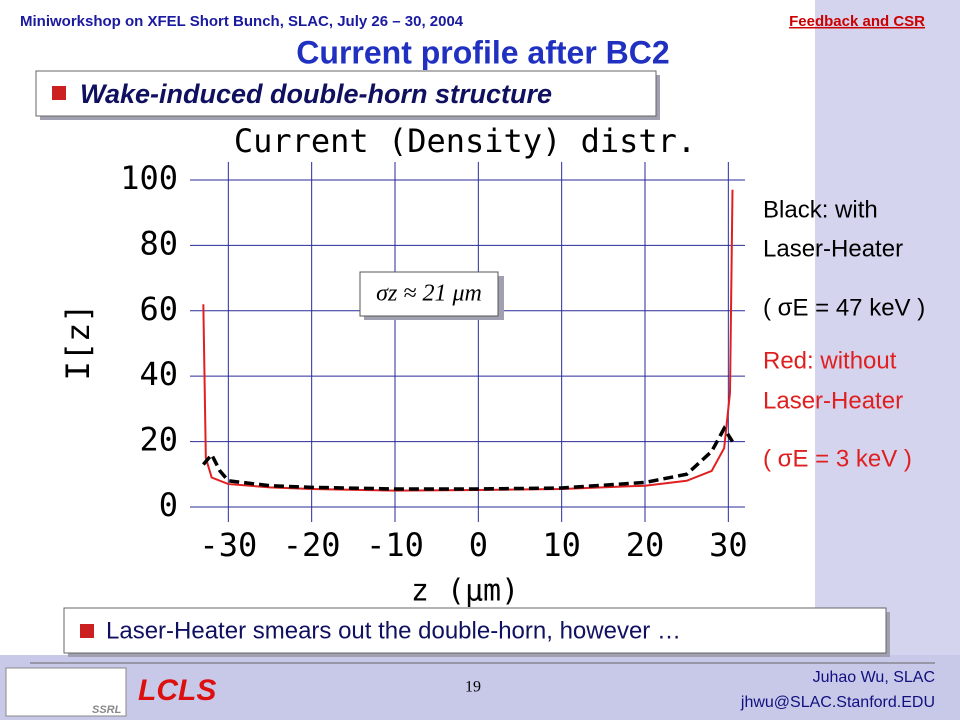 Image resolution: width=960 pixels, height=725 pixels. What do you see at coordinates (837, 458) in the screenshot?
I see `note: ( σE = 3 keV )` at bounding box center [837, 458].